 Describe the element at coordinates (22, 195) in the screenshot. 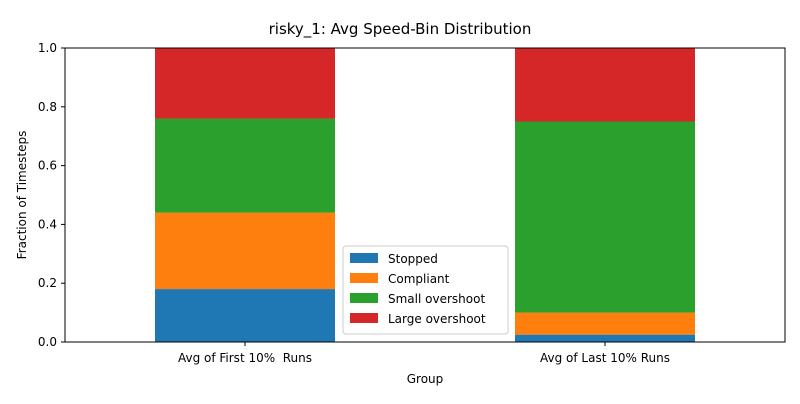

I see `y-axis-label: Fraction of Timesteps` at that location.